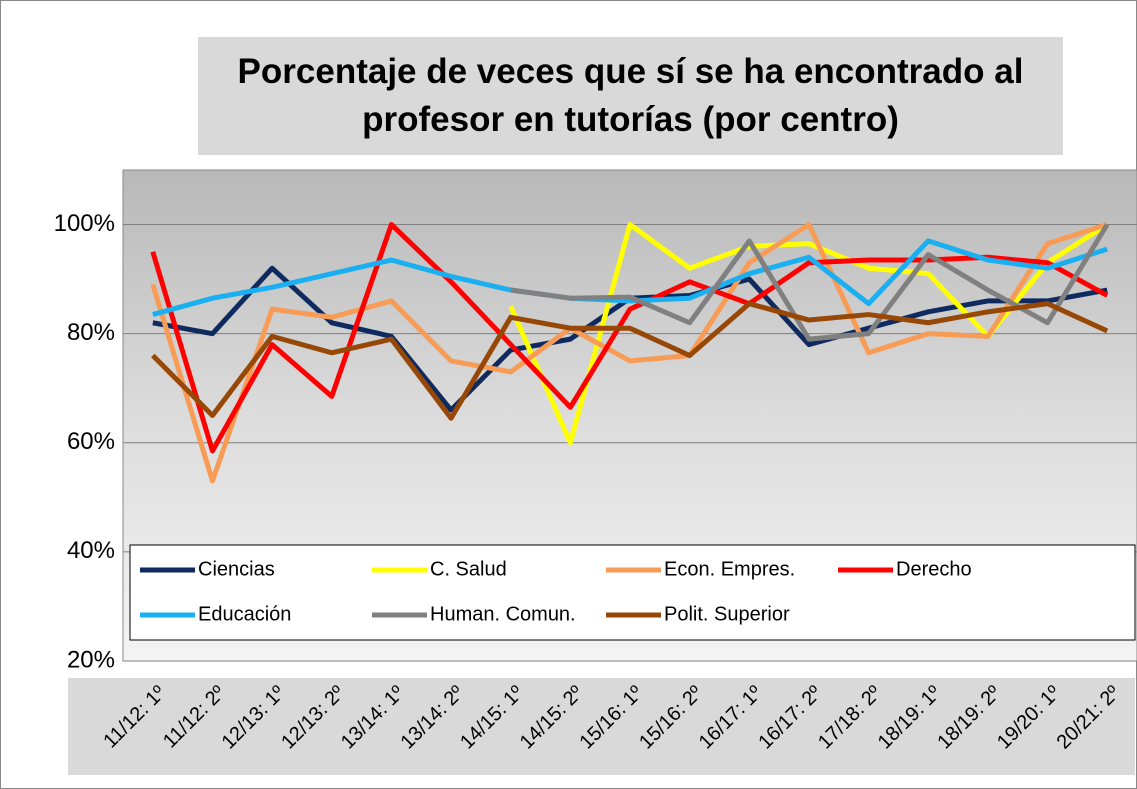 The image size is (1137, 789). What do you see at coordinates (727, 614) in the screenshot?
I see `legend-label: Polit. Superior` at bounding box center [727, 614].